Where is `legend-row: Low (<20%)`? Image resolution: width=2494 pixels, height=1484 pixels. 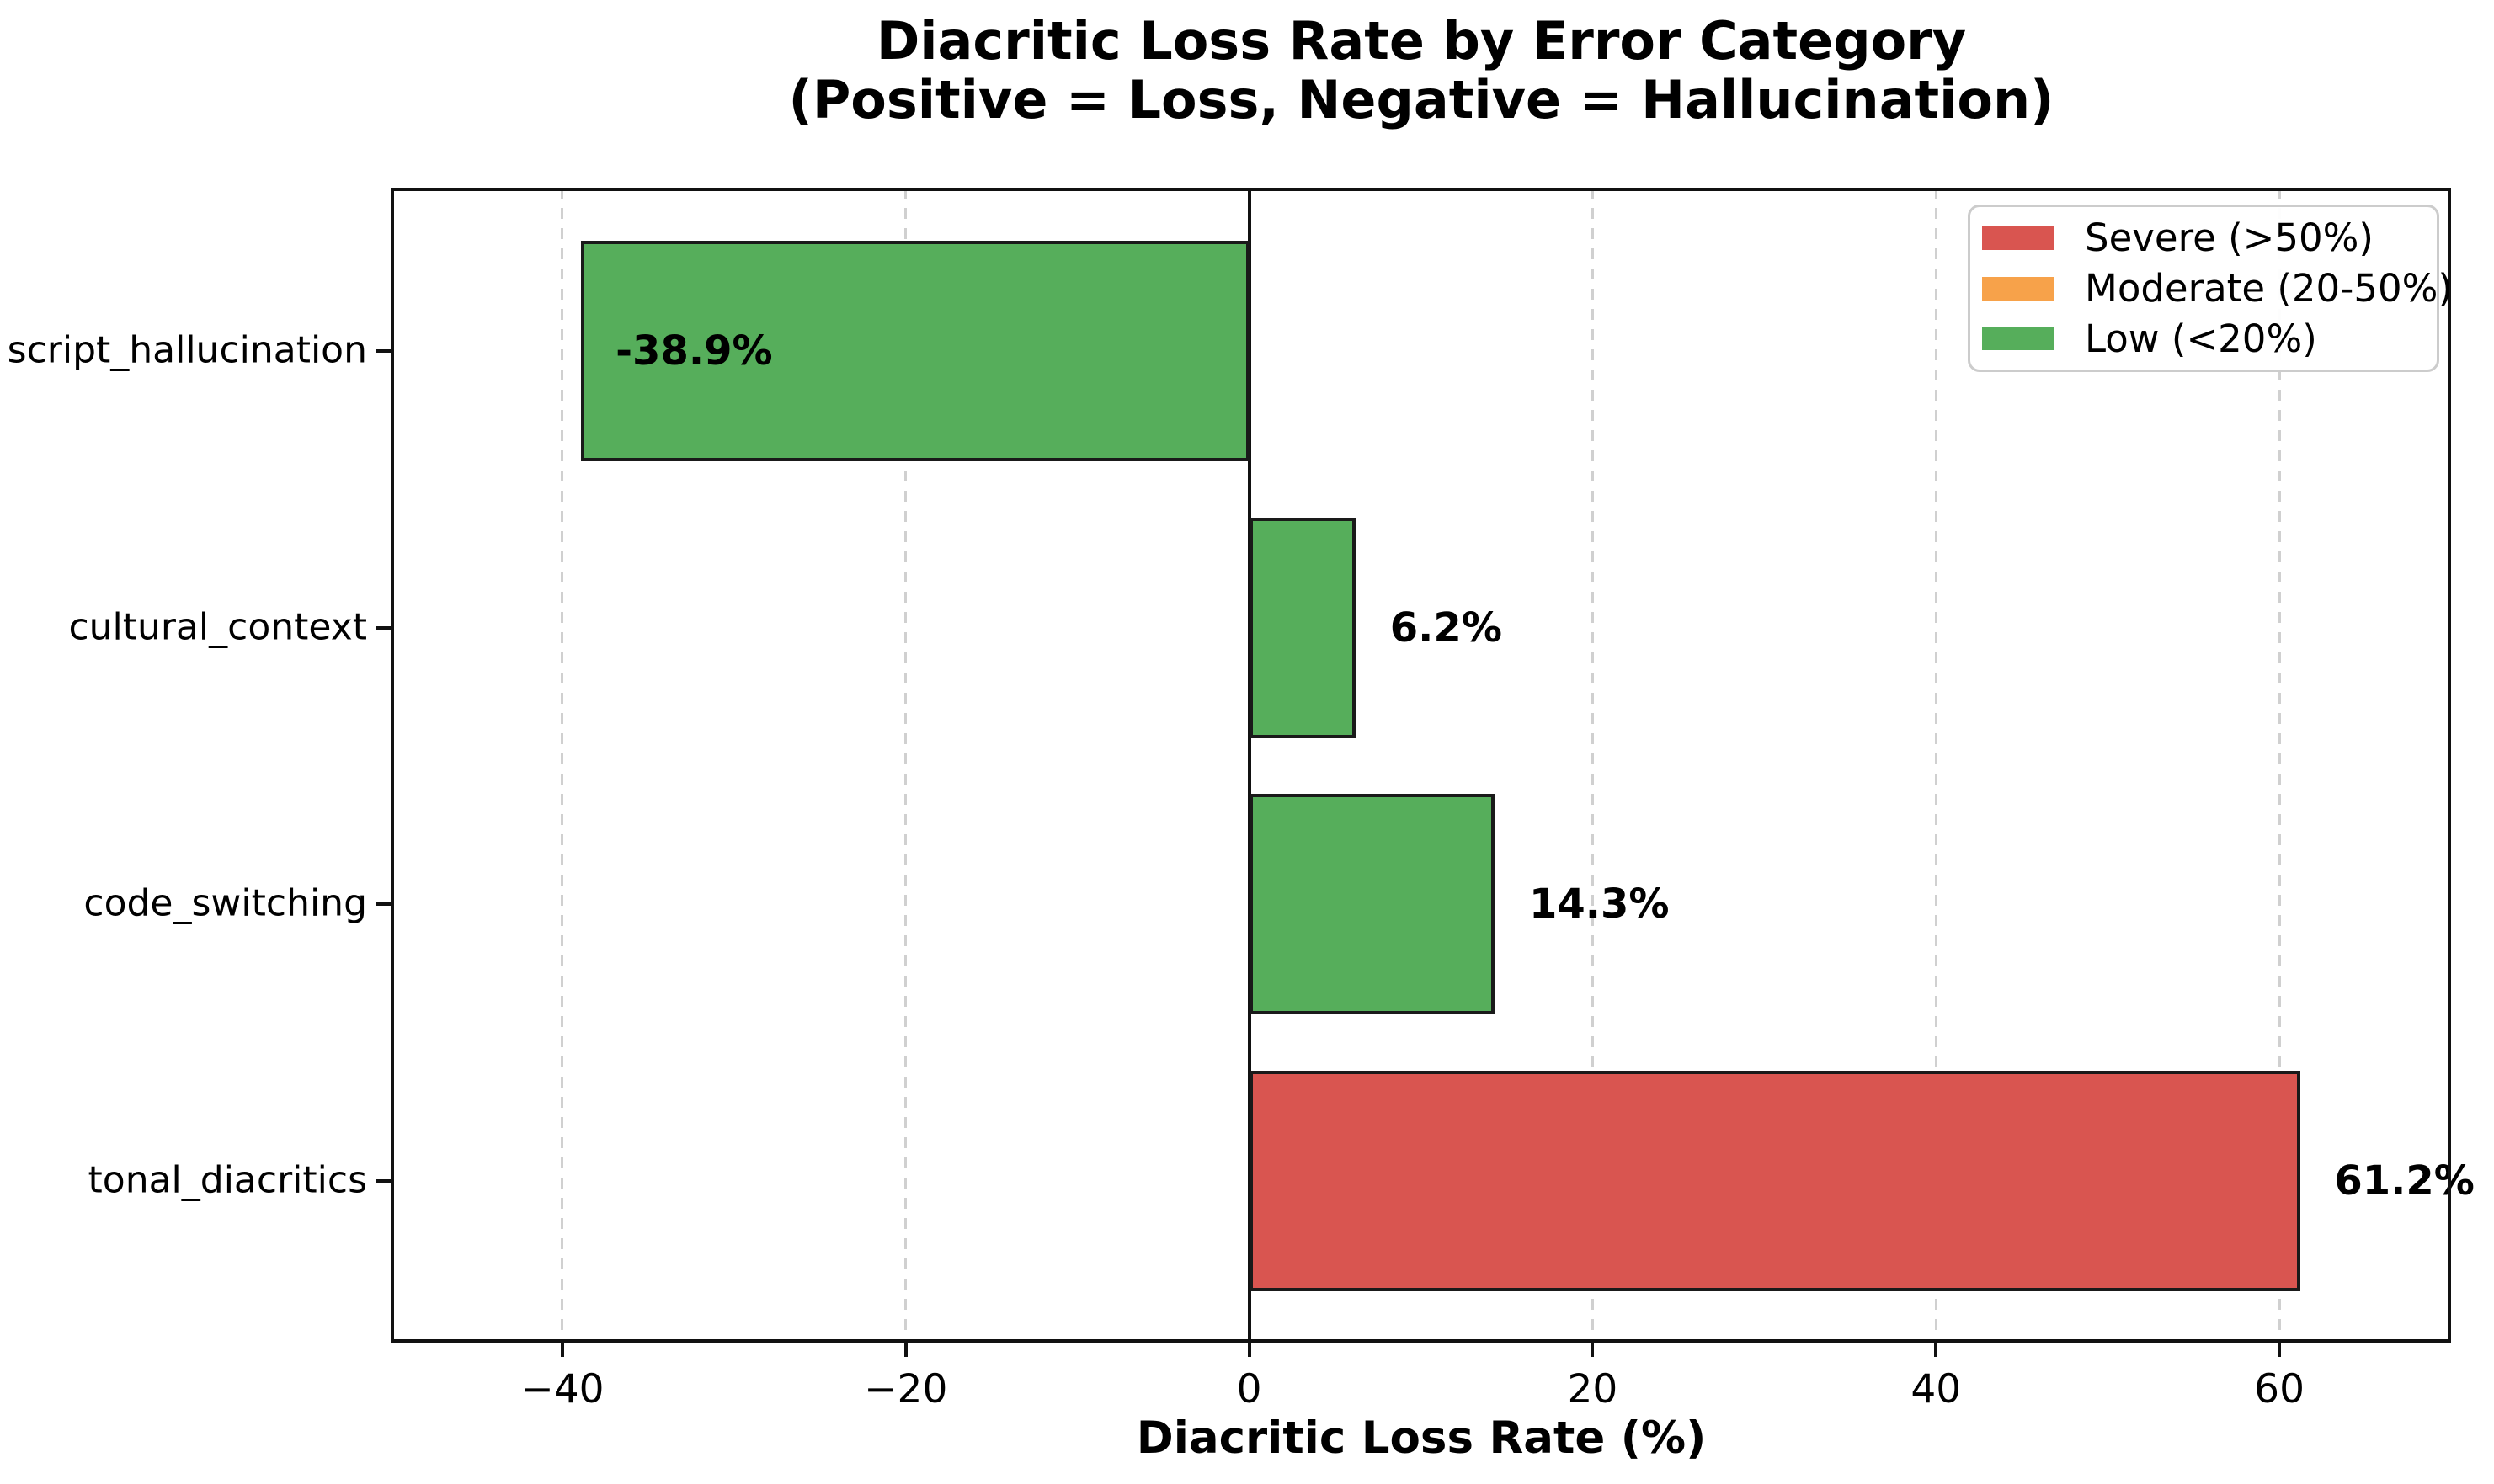 legend-row: Low (<20%) is located at coordinates (2204, 338).